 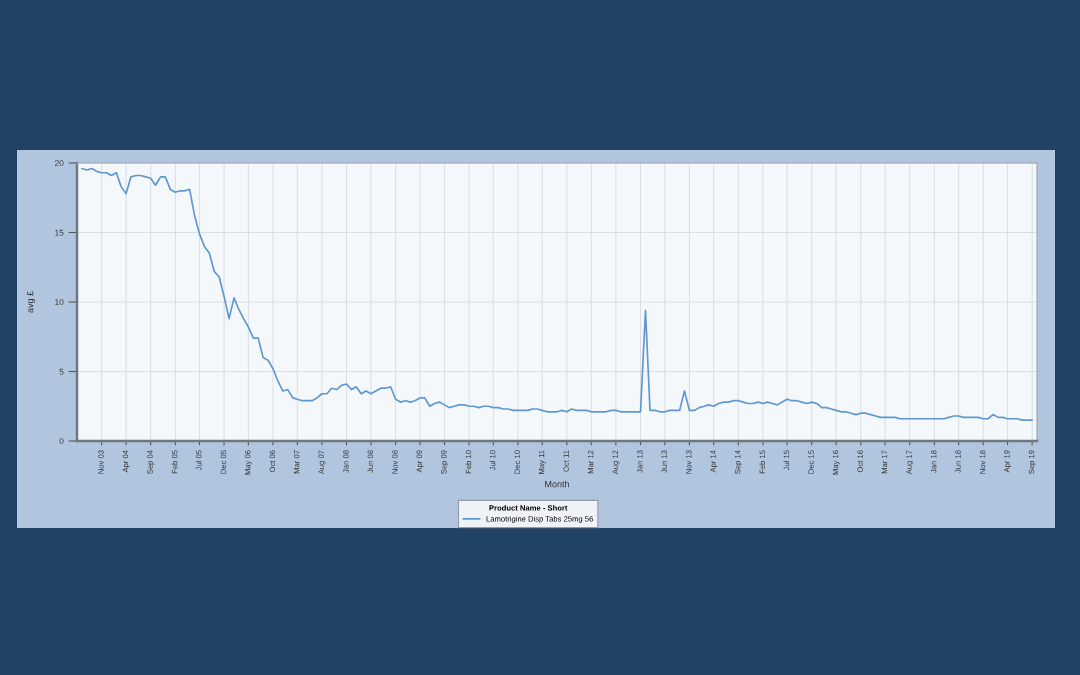 I want to click on y-tick-label: 5, so click(x=61, y=371).